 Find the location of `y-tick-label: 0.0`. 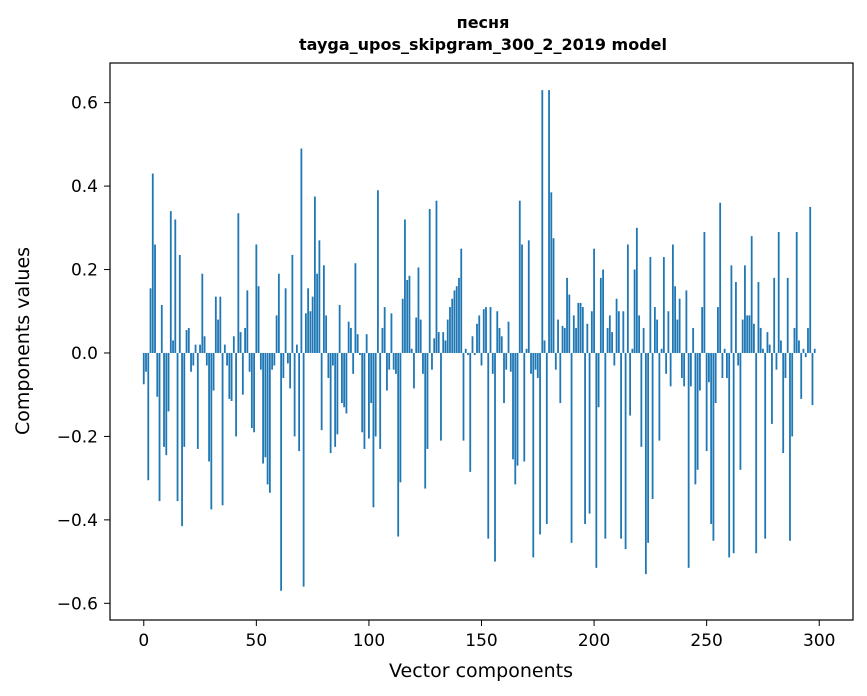

y-tick-label: 0.0 is located at coordinates (84, 354).